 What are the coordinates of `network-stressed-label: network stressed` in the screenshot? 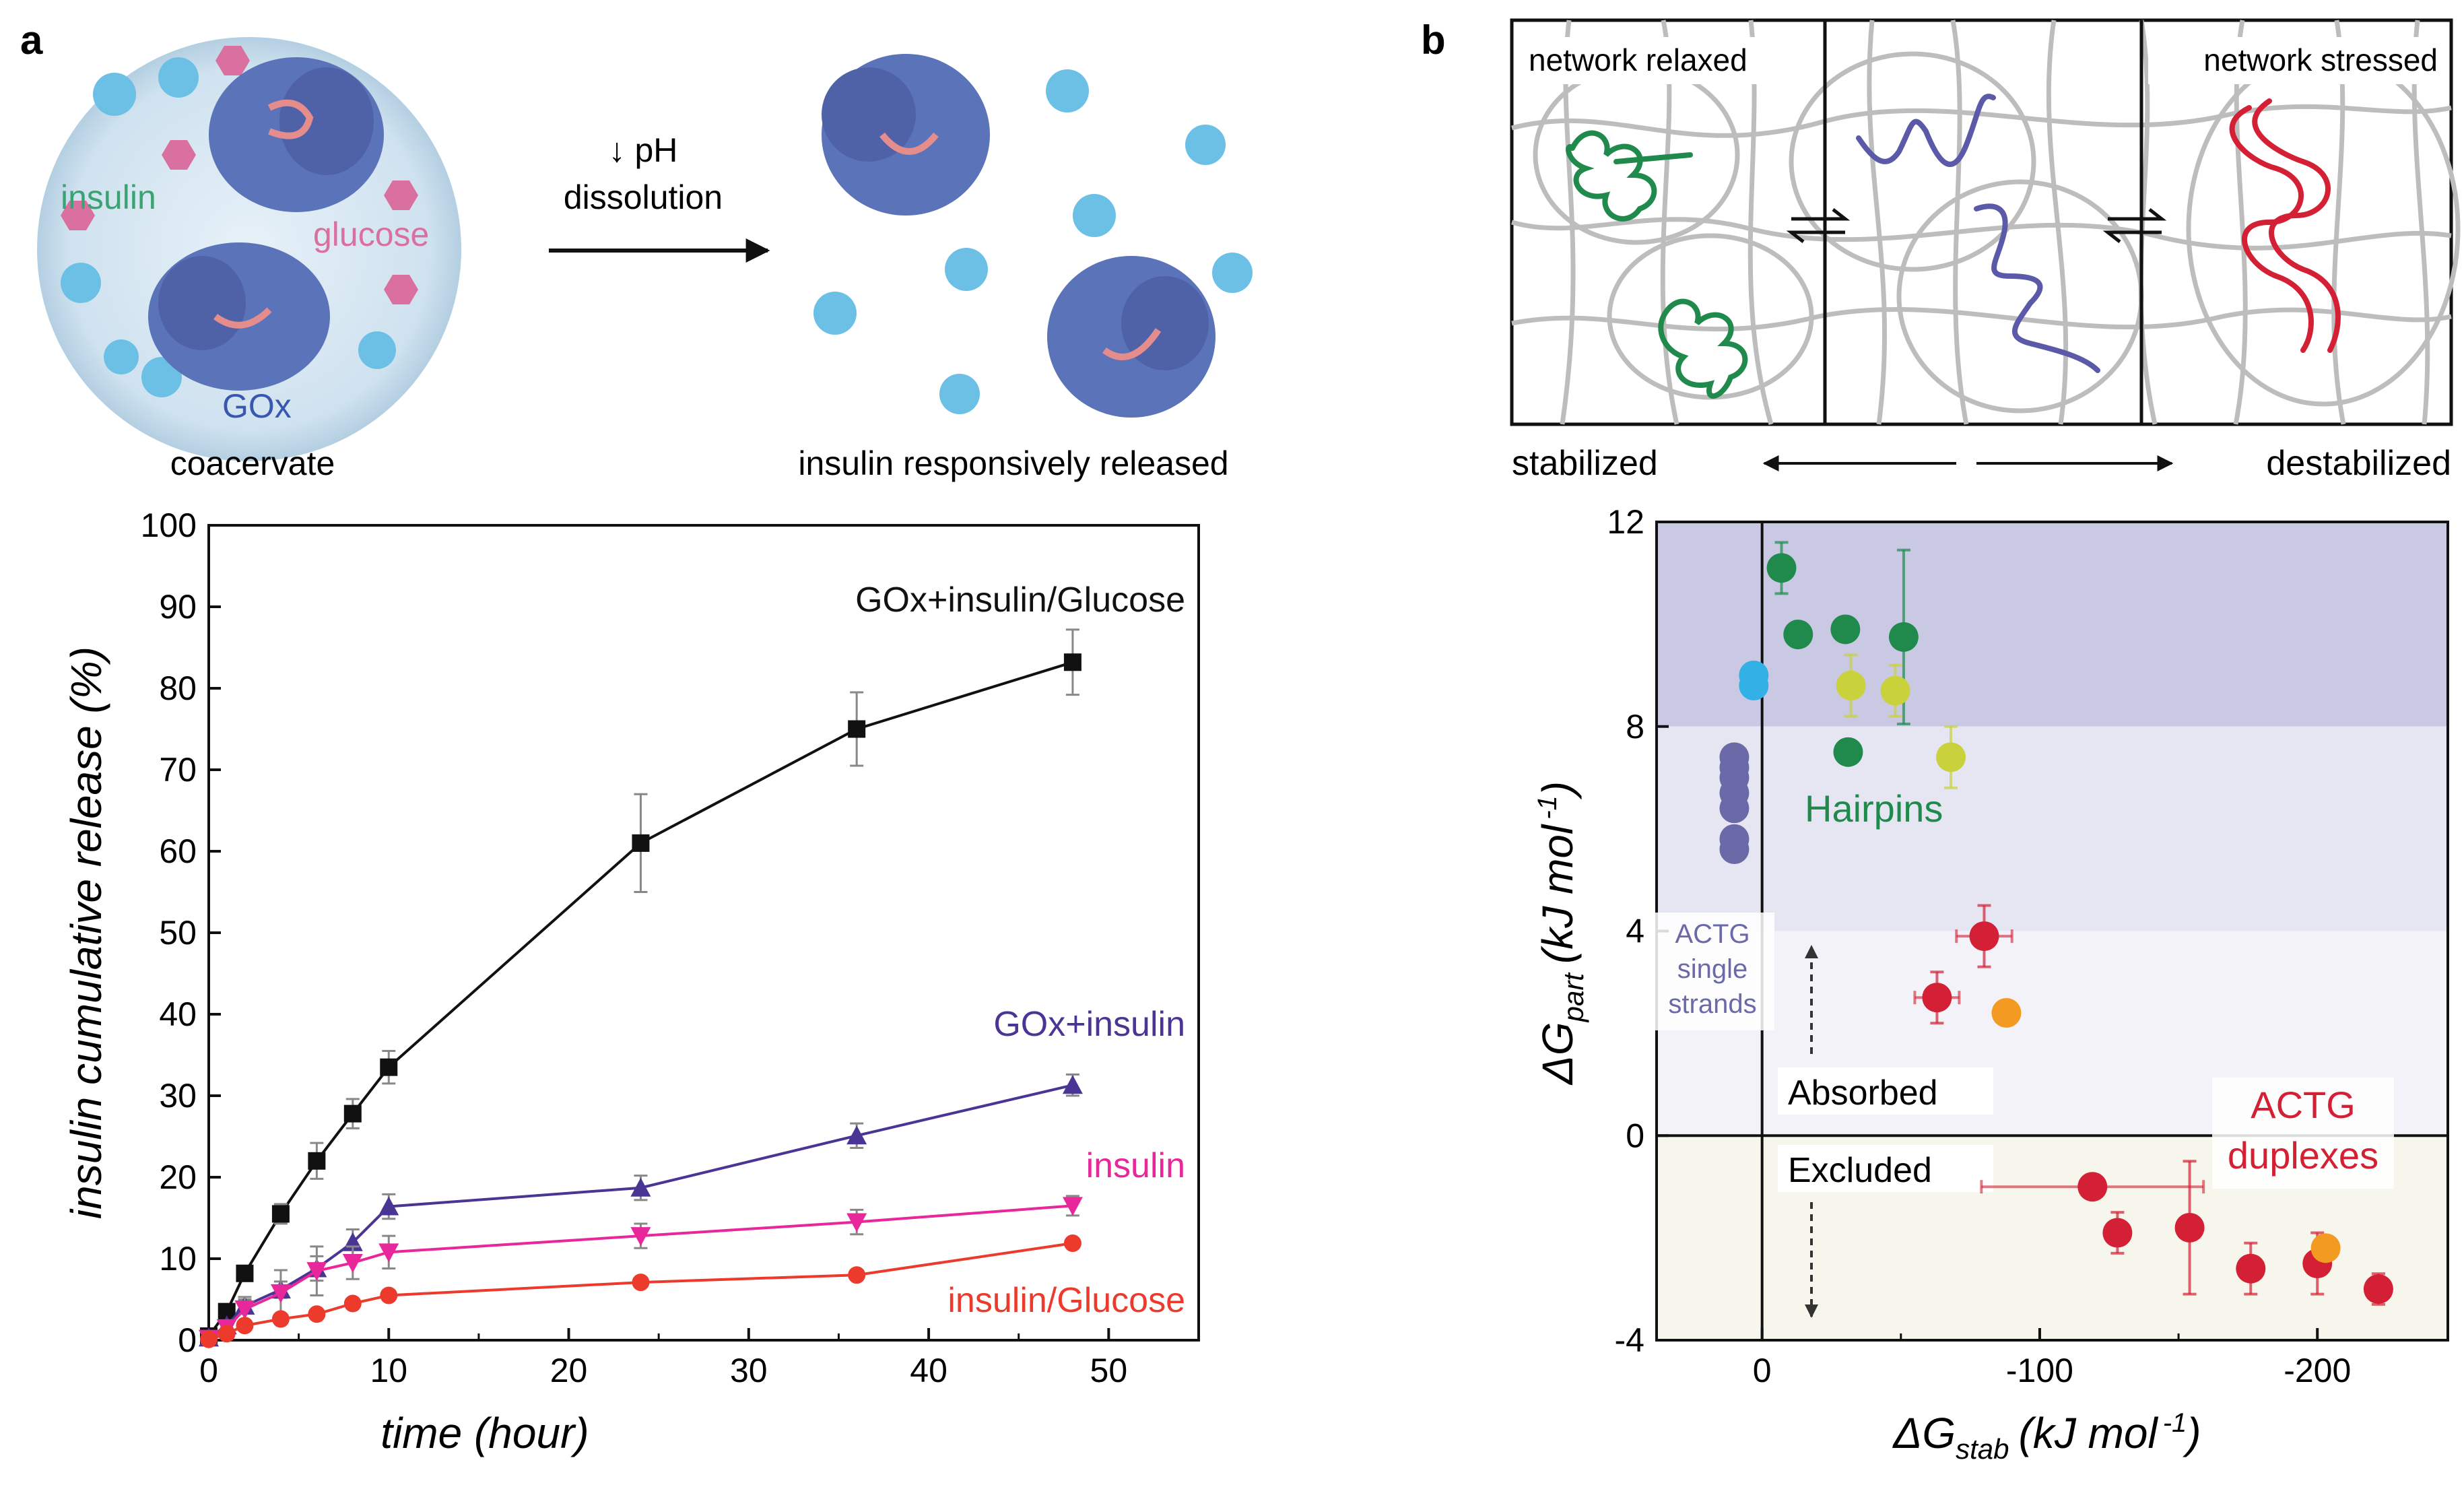 It's located at (2320, 59).